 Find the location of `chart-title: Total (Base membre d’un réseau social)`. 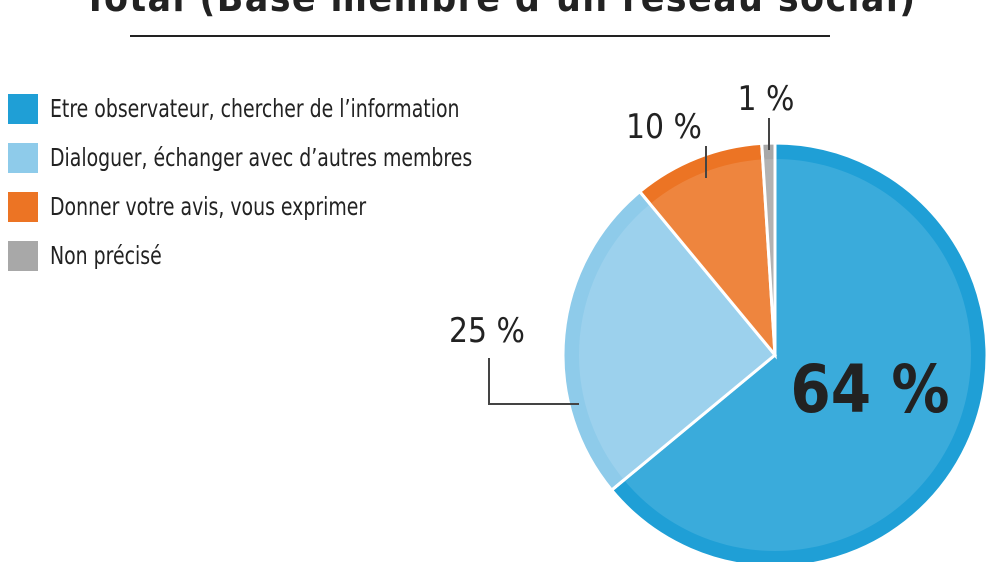

chart-title: Total (Base membre d’un réseau social) is located at coordinates (500, 10).